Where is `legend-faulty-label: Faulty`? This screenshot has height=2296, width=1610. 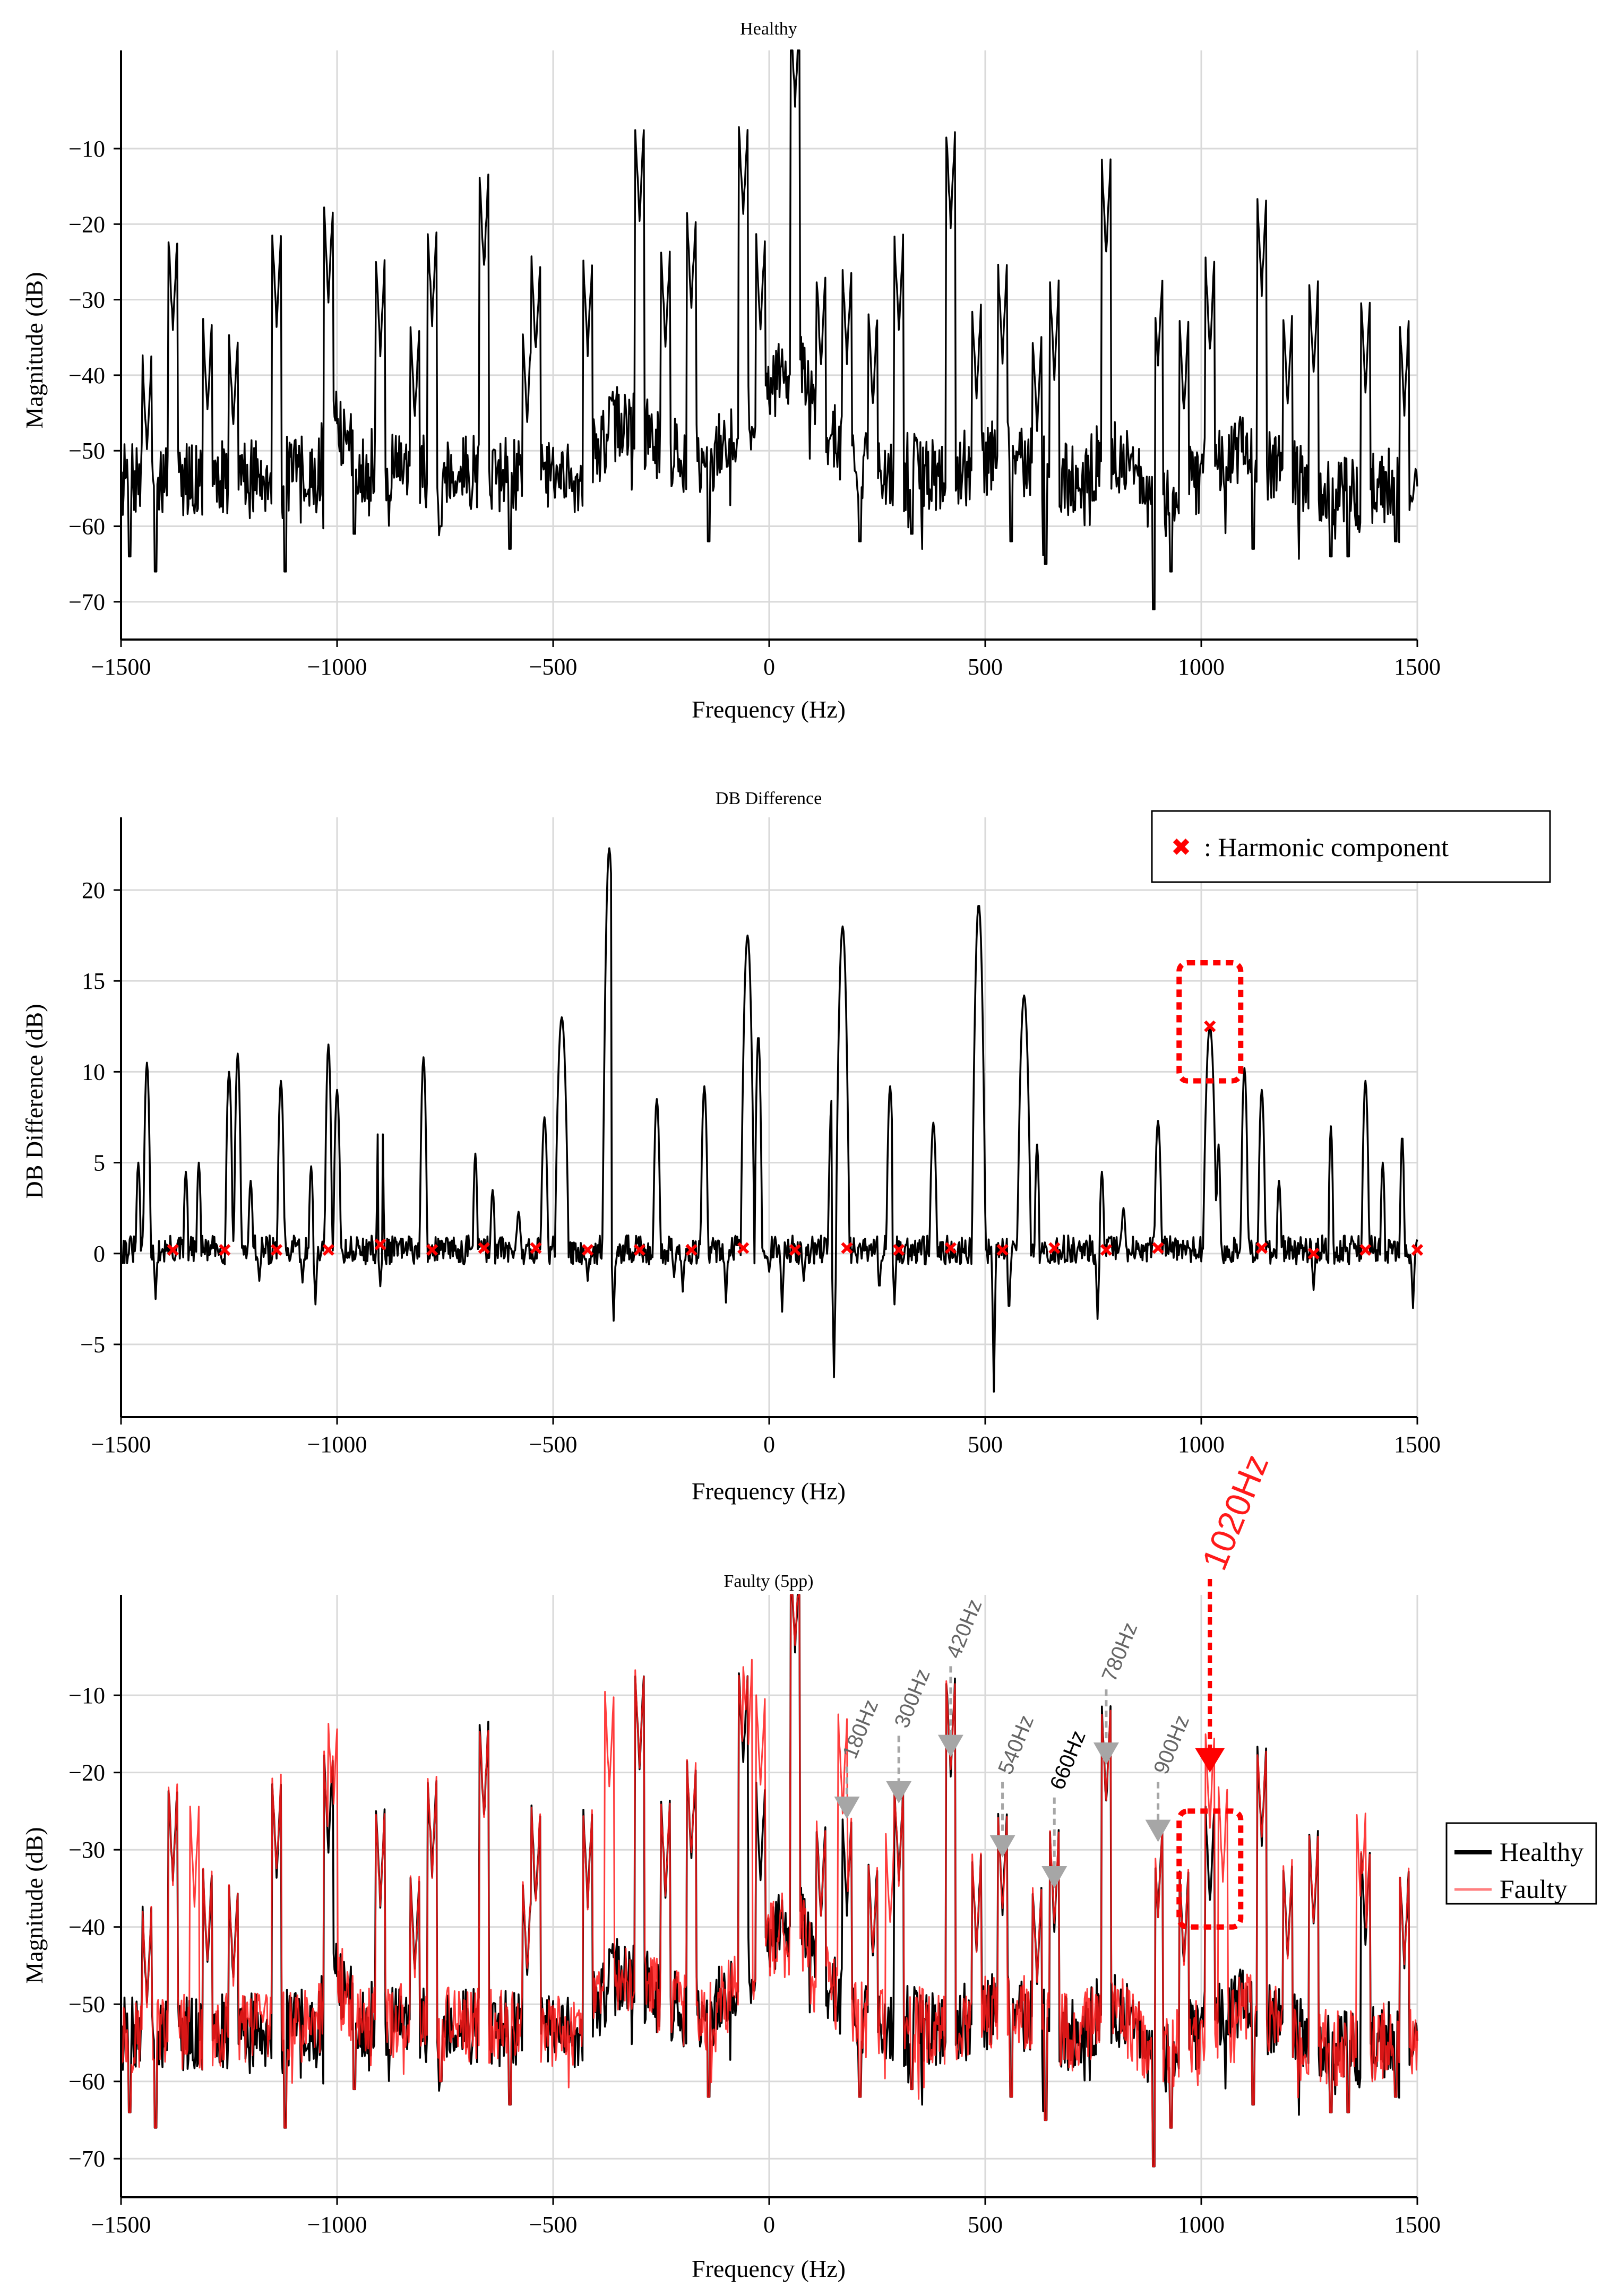
legend-faulty-label: Faulty is located at coordinates (1534, 1889).